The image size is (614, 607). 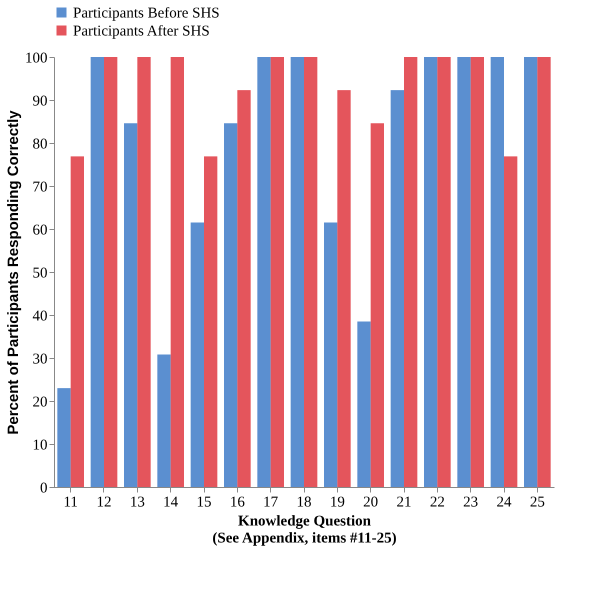 I want to click on x-tick-label: 11, so click(x=70, y=502).